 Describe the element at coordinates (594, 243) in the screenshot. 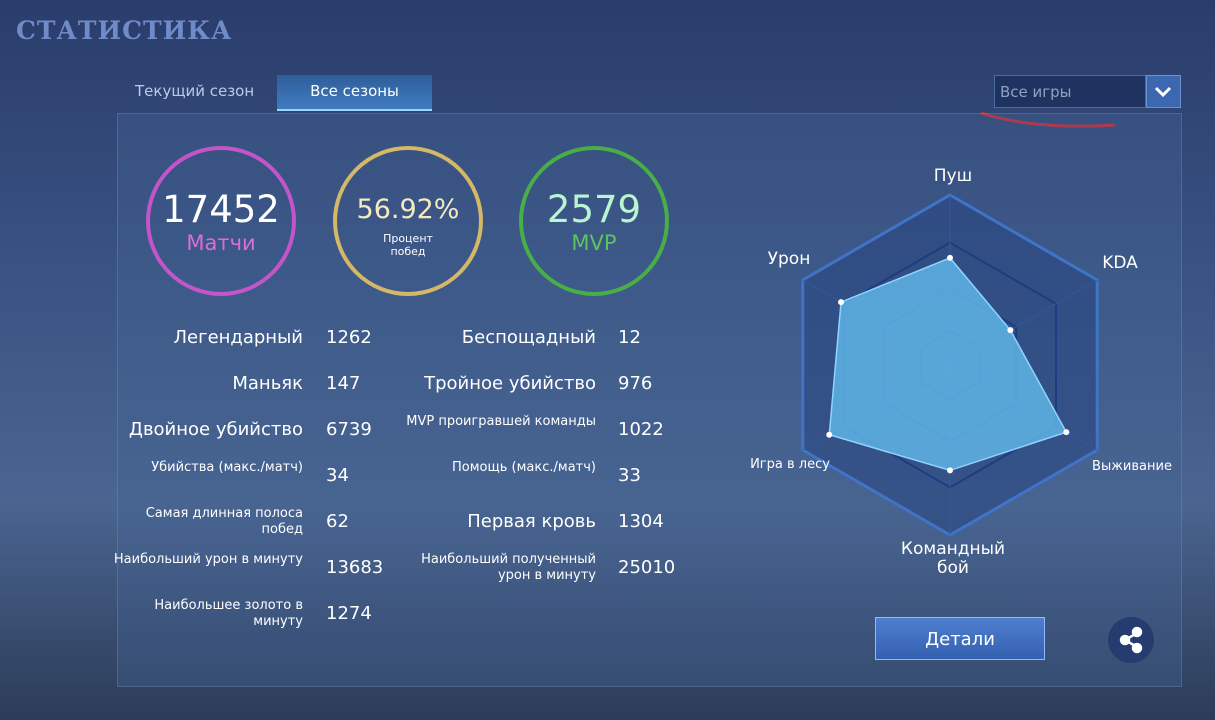

I see `mvp-label: MVP` at that location.